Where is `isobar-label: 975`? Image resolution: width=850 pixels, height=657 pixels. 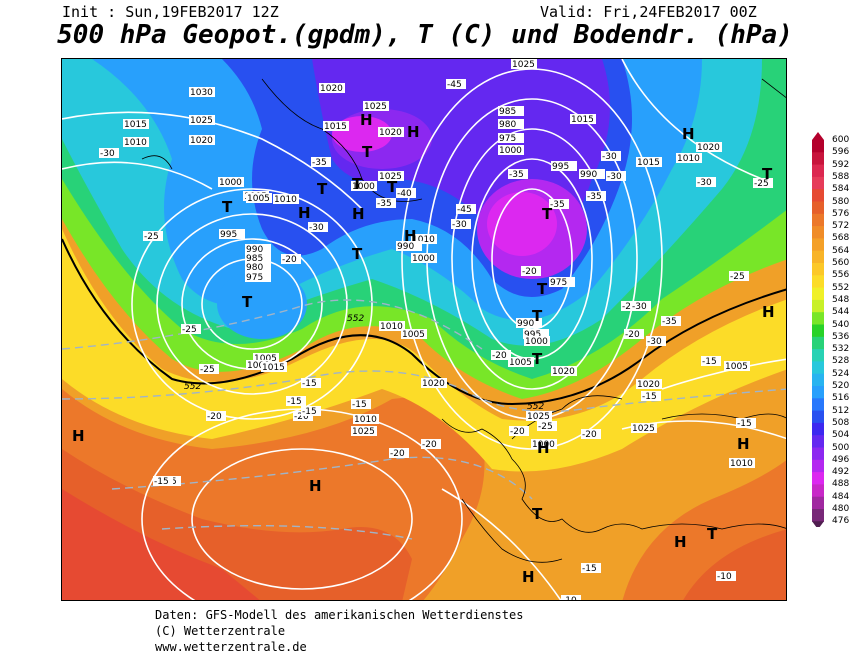
isobar-label: 975 is located at coordinates (558, 283).